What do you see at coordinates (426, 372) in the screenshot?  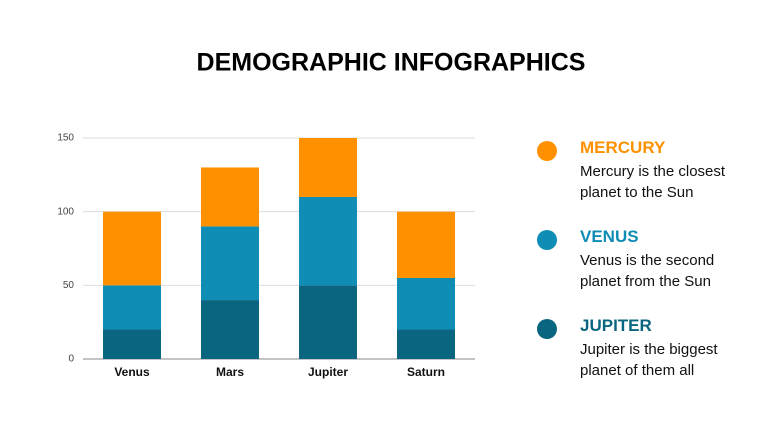 I see `x-tick-label: Saturn` at bounding box center [426, 372].